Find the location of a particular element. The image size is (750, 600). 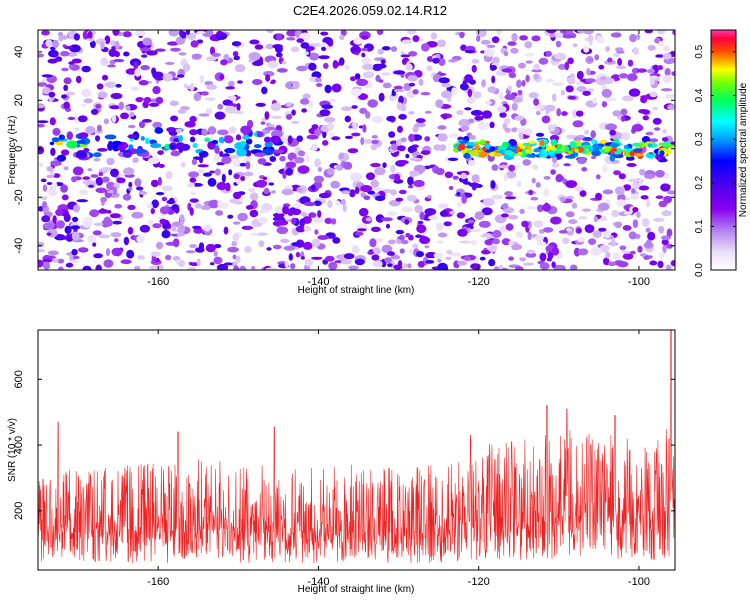

colorbar-tick-label: 0.1 is located at coordinates (699, 226).